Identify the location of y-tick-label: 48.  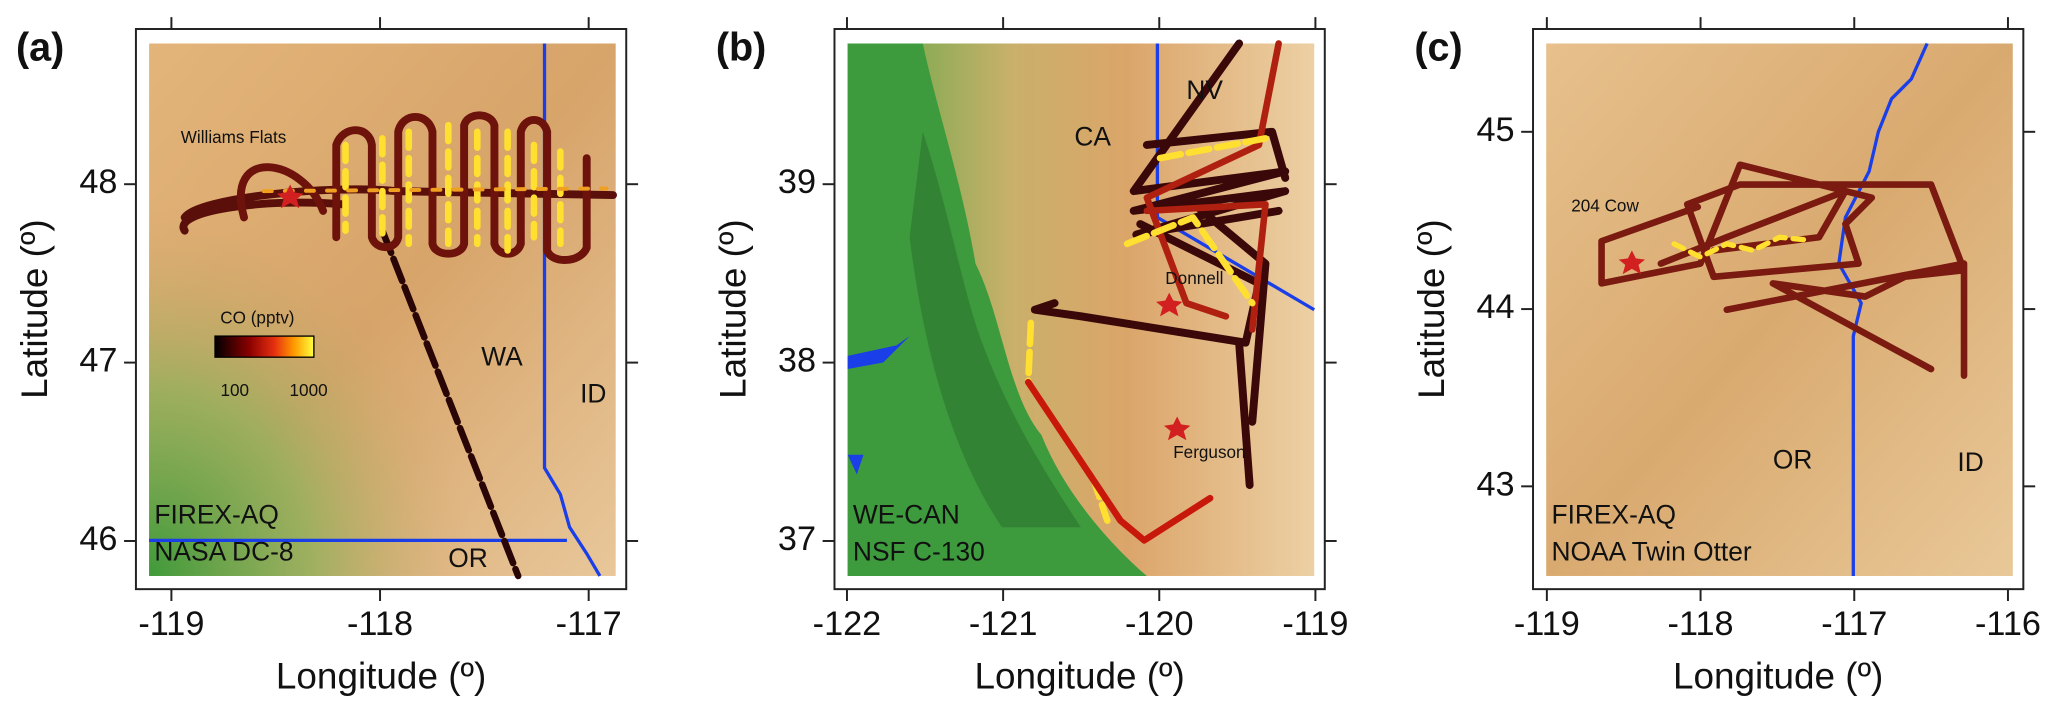
(98, 182).